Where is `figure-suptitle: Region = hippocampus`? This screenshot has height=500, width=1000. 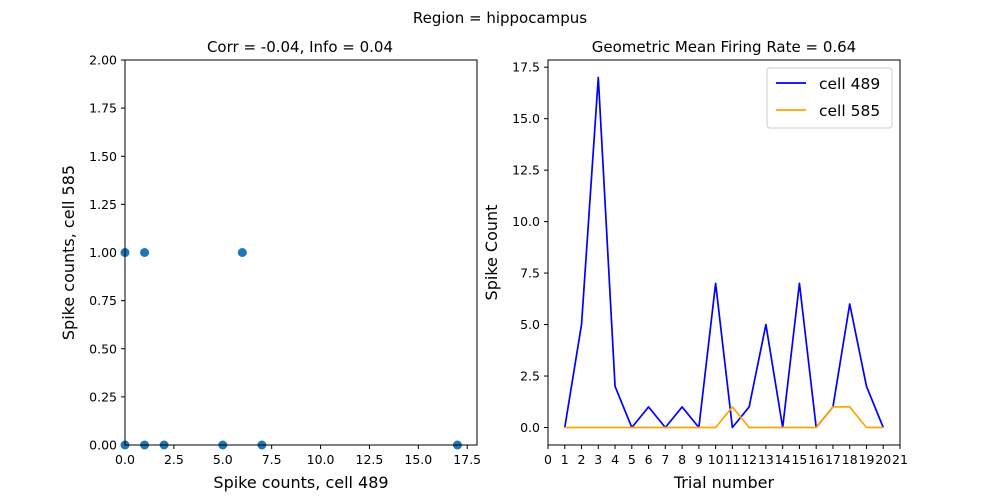 figure-suptitle: Region = hippocampus is located at coordinates (500, 18).